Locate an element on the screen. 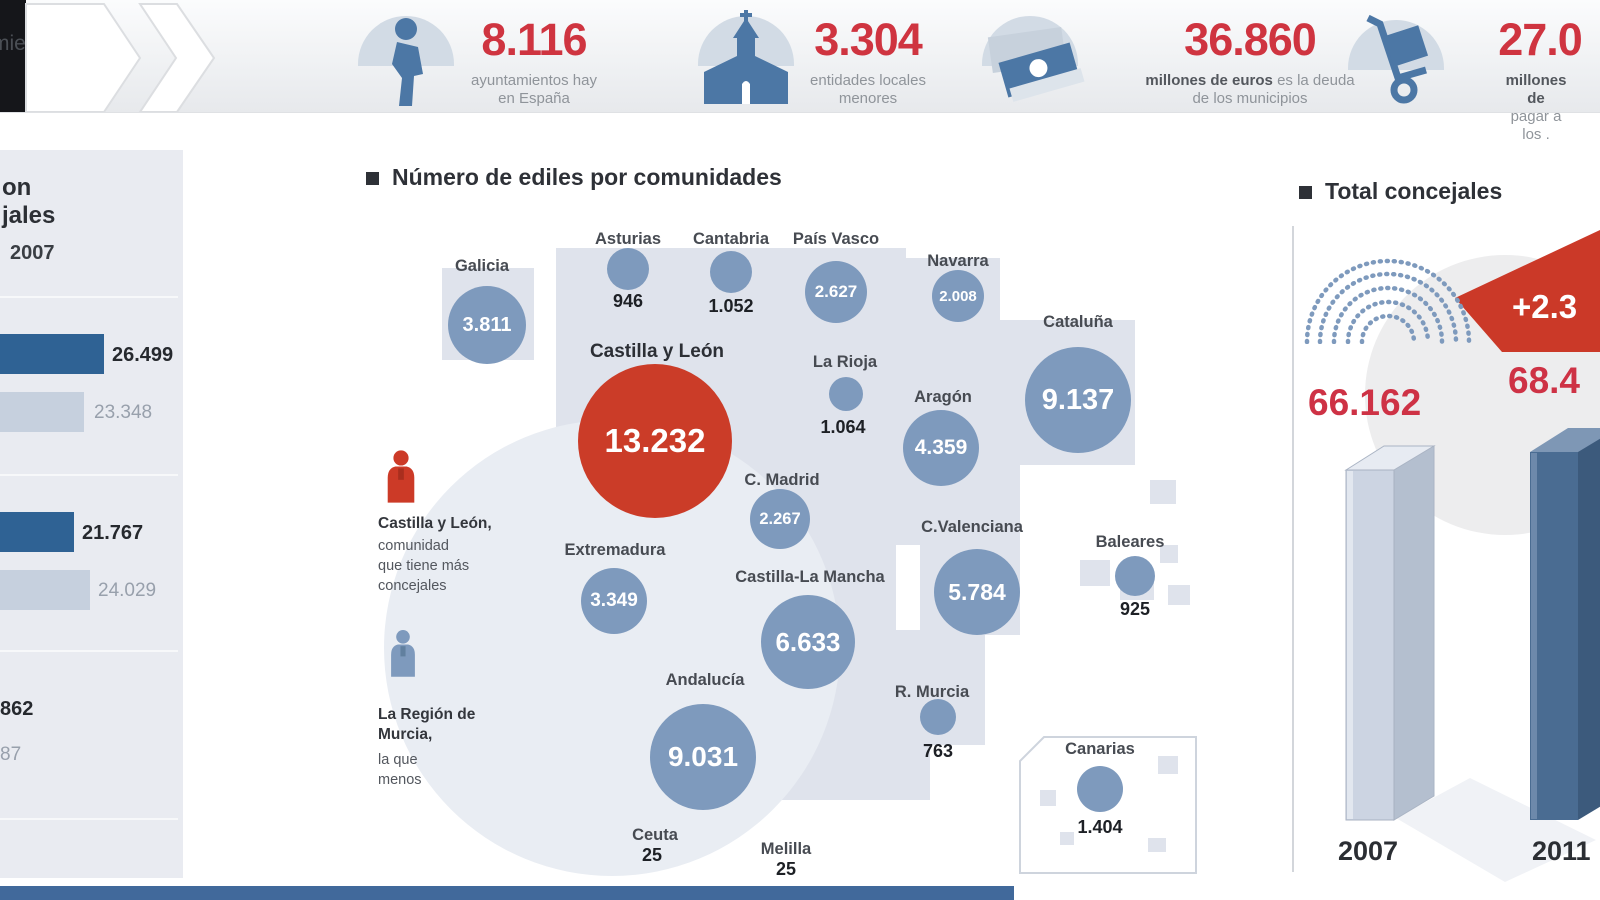 This screenshot has height=900, width=1600. year-label-2007: 2007 is located at coordinates (1368, 851).